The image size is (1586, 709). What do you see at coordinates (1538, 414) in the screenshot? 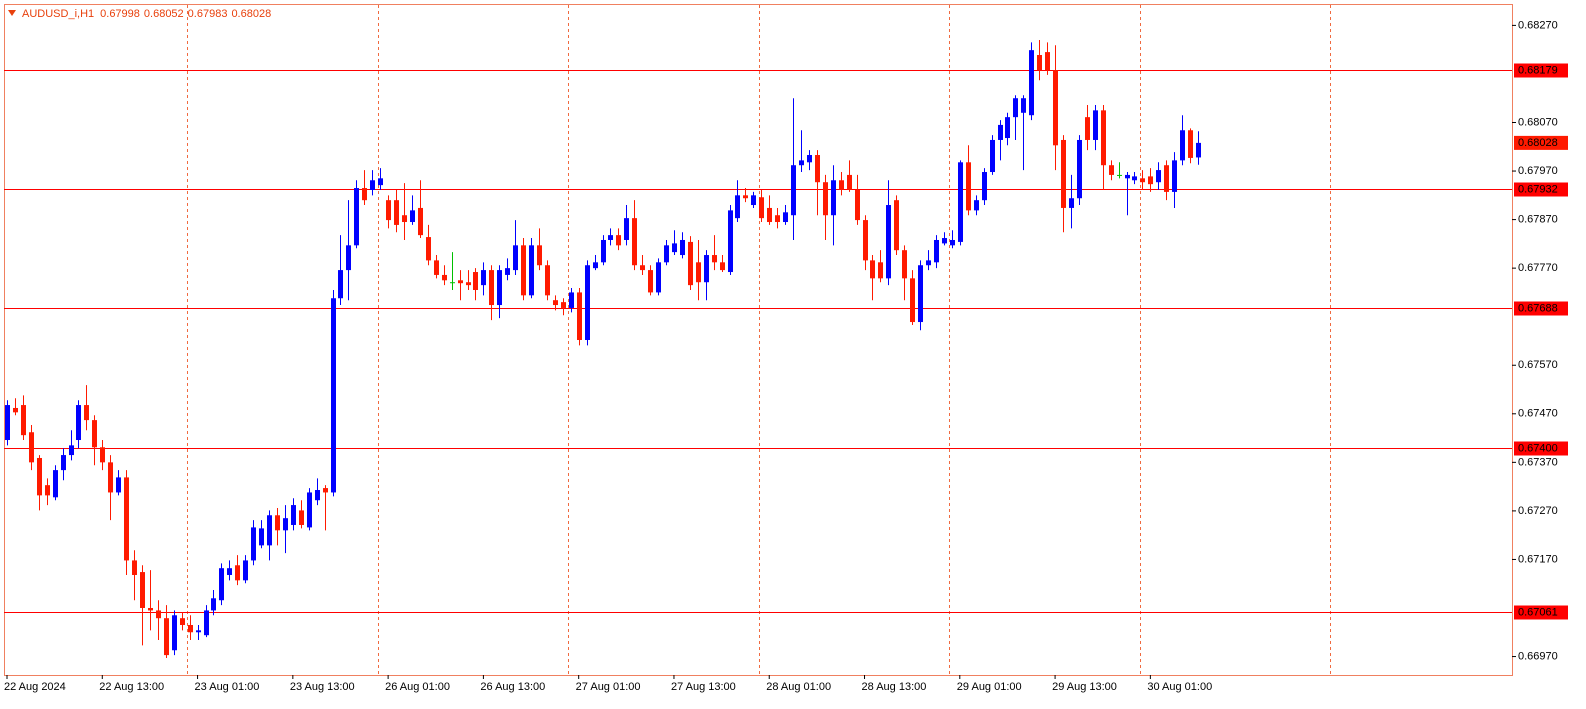
I see `y-tick-label: 0.67470` at bounding box center [1538, 414].